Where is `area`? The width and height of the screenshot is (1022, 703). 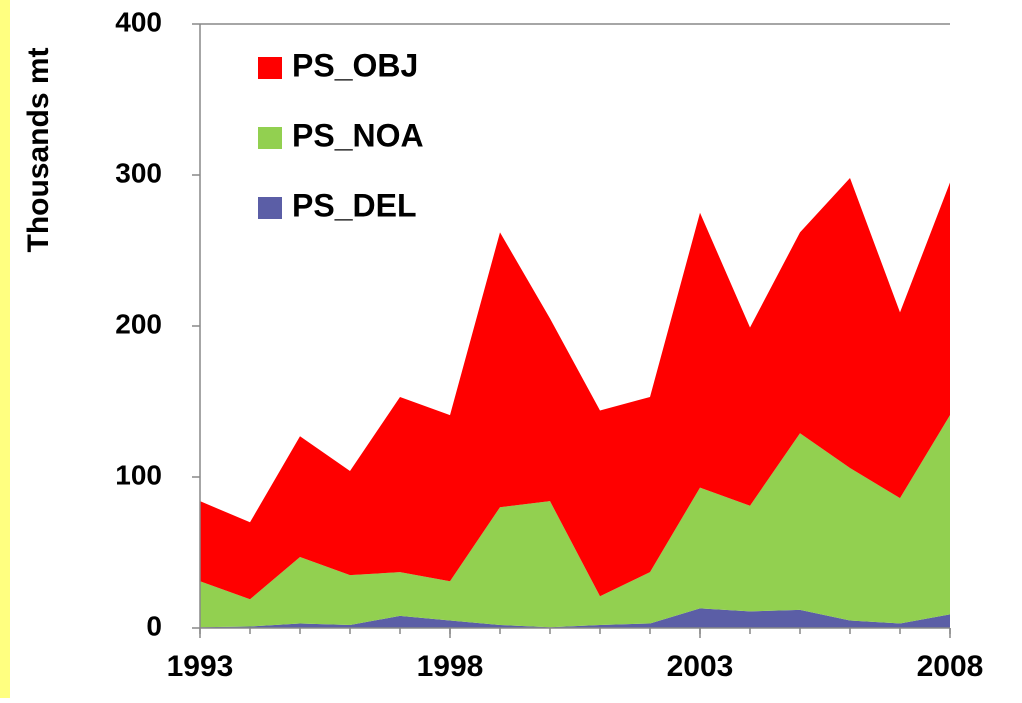
area is located at coordinates (575, 618).